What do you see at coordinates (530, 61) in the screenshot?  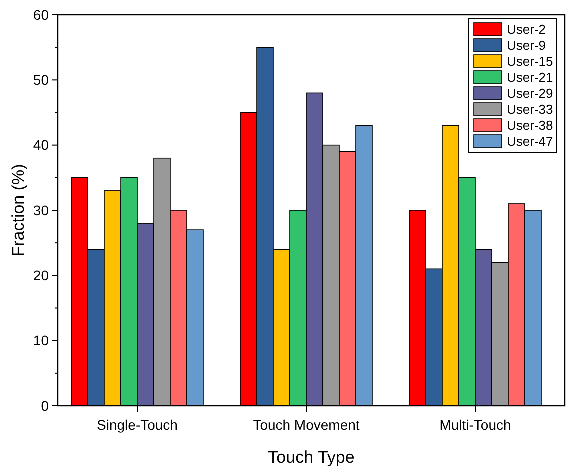 I see `legend-label: User-15` at bounding box center [530, 61].